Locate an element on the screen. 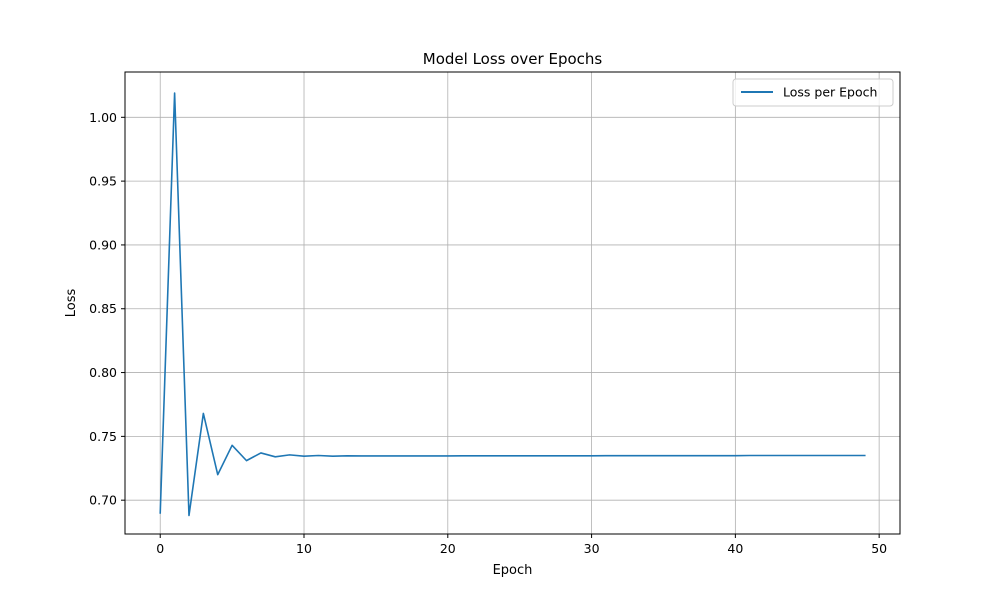  x-tick-label: 20 is located at coordinates (448, 548).